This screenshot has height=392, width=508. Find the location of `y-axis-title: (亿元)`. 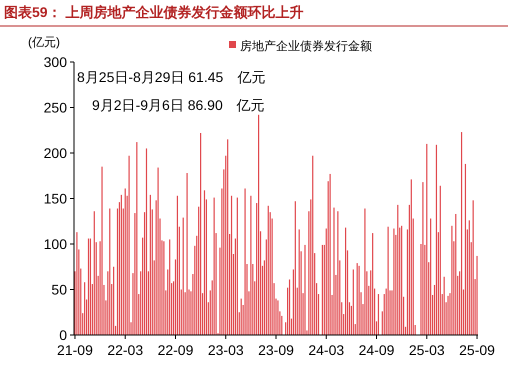

y-axis-title: (亿元) is located at coordinates (44, 42).